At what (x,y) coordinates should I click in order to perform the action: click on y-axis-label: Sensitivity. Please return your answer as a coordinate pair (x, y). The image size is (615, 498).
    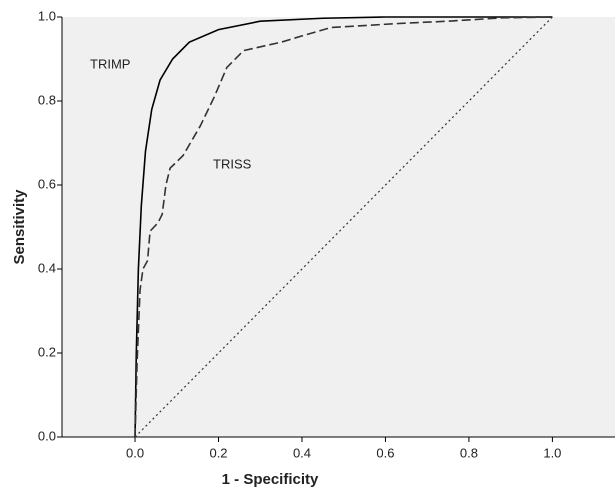
    Looking at the image, I should click on (19, 227).